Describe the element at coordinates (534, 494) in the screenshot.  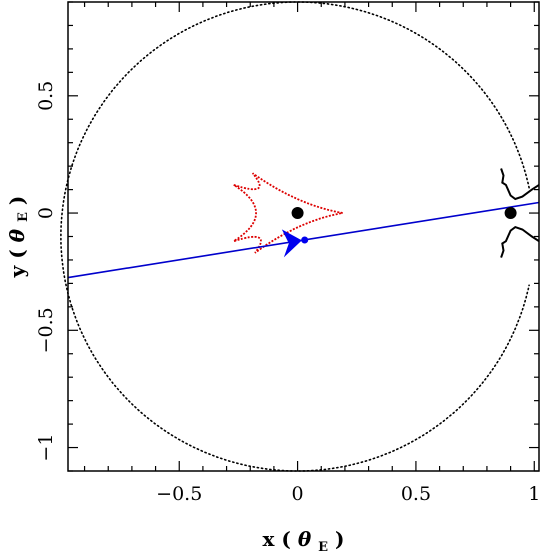
I see `x-tick-label: 1` at that location.